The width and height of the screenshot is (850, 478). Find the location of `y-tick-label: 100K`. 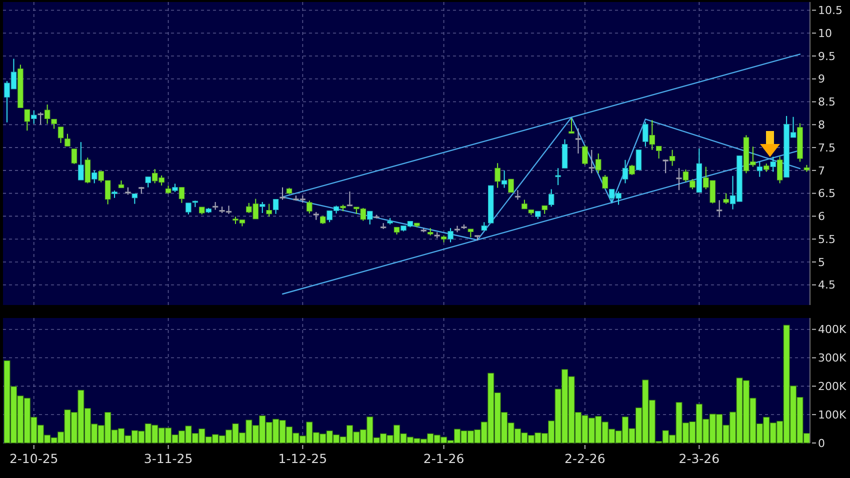

y-tick-label: 100K is located at coordinates (832, 415).